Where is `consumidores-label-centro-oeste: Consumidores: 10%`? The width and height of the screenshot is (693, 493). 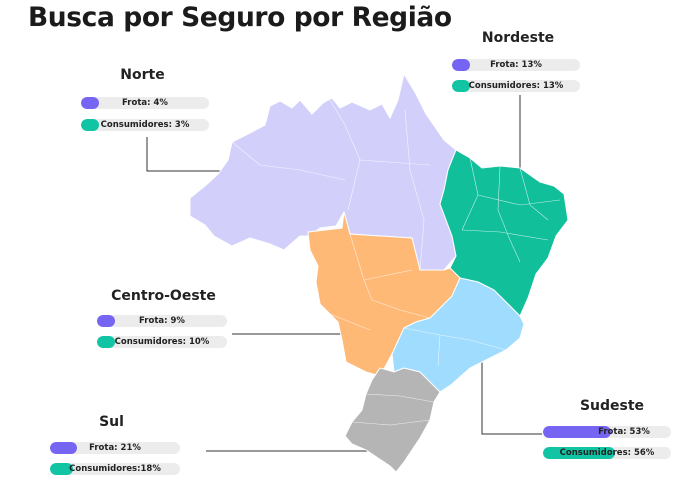
consumidores-label-centro-oeste: Consumidores: 10% is located at coordinates (162, 342).